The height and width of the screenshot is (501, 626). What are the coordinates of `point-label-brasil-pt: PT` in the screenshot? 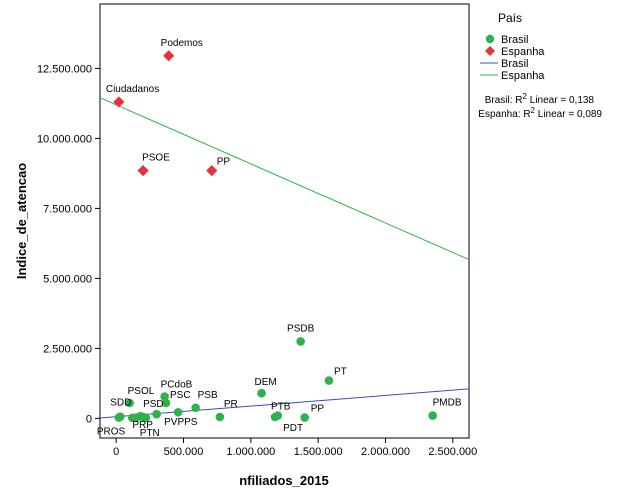 It's located at (340, 372).